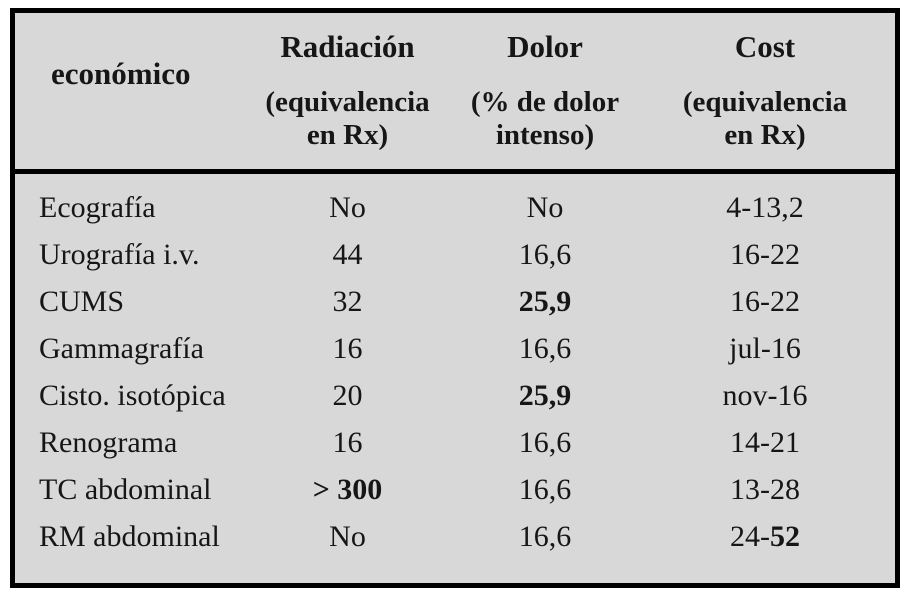  What do you see at coordinates (97, 207) in the screenshot?
I see `procedure-label: Ecografía` at bounding box center [97, 207].